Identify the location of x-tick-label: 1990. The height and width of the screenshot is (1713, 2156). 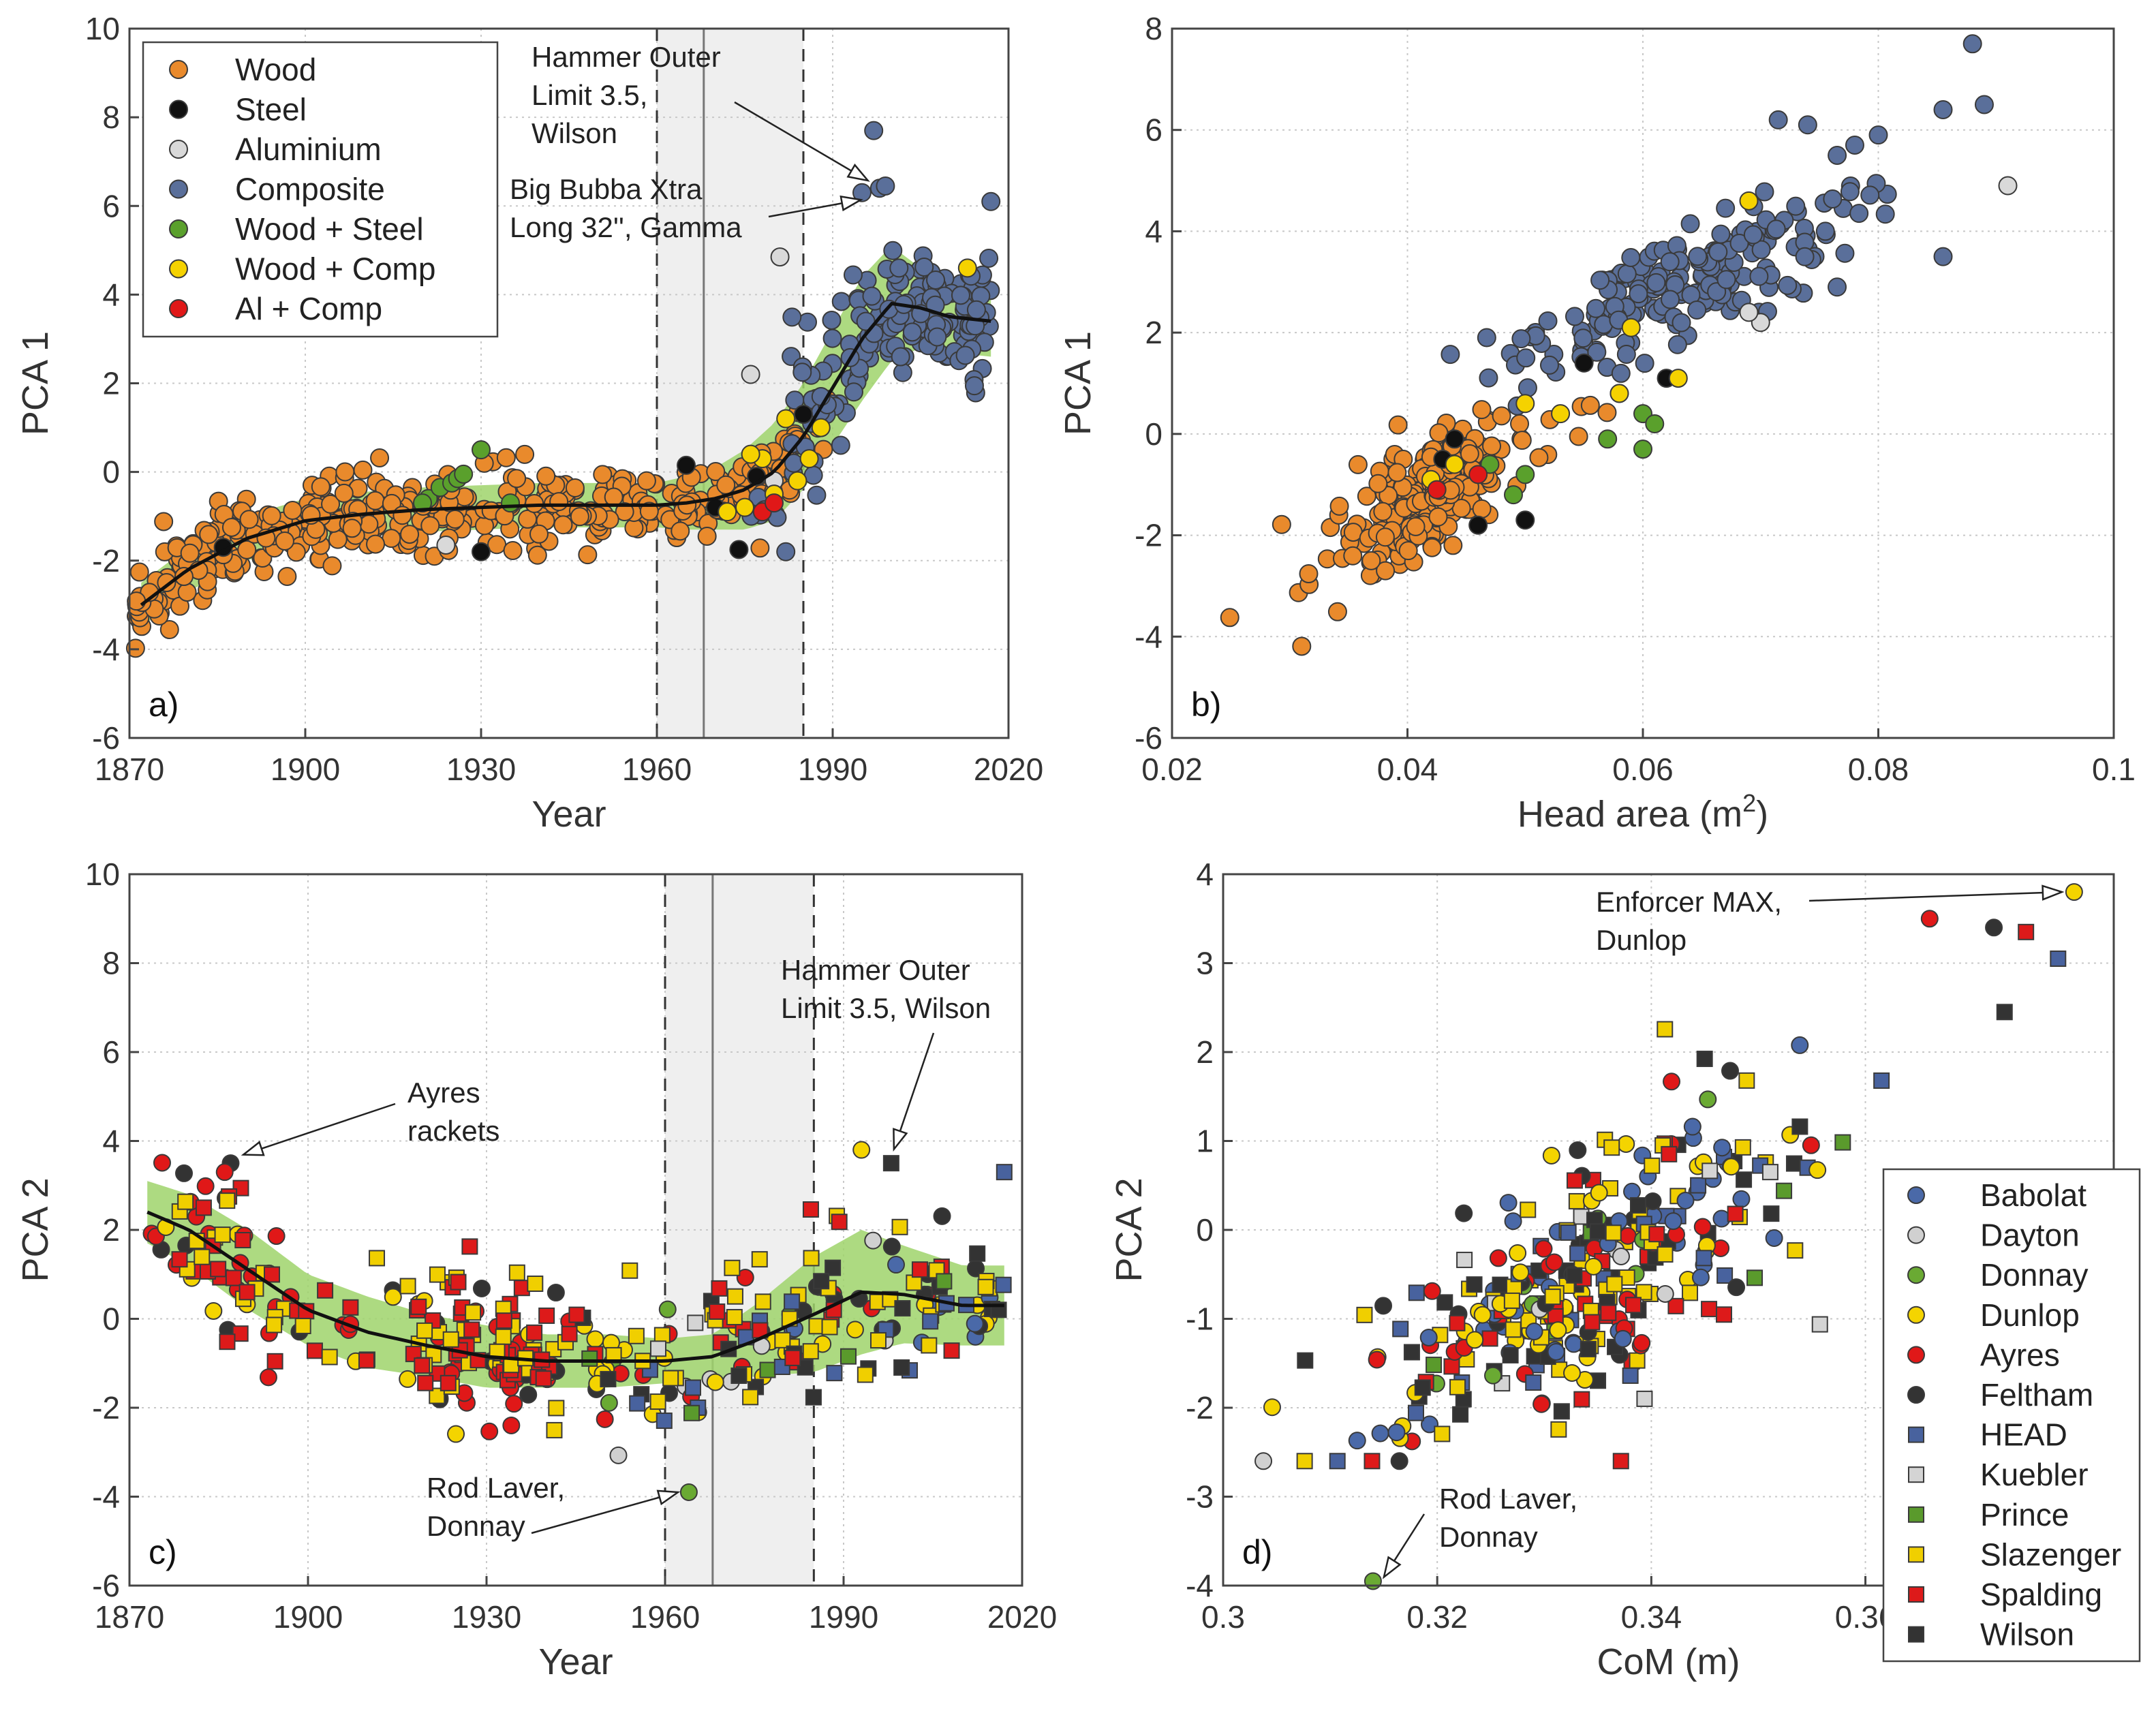
(843, 1617).